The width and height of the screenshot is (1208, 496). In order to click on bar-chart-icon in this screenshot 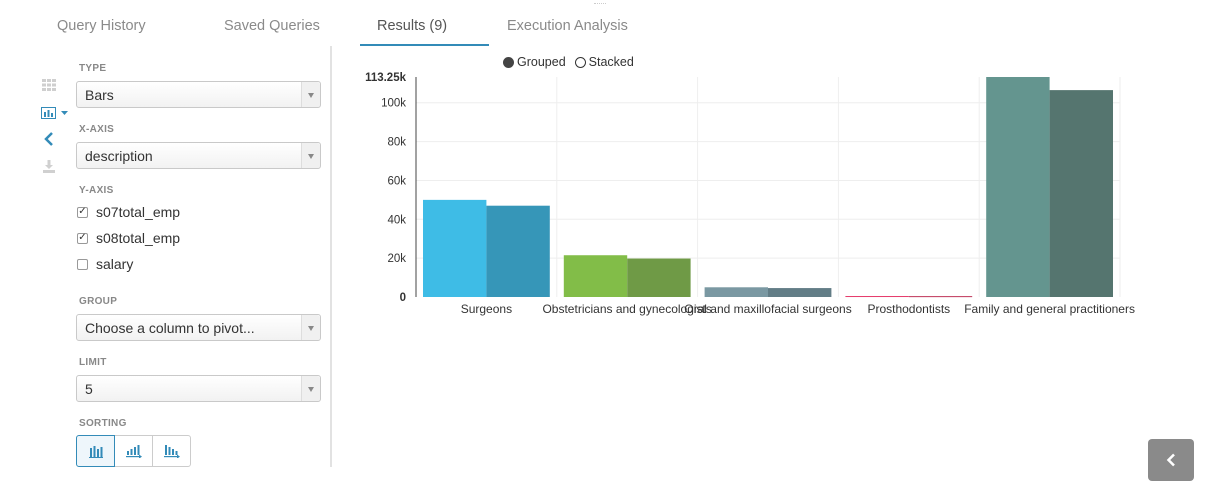, I will do `click(56, 113)`.